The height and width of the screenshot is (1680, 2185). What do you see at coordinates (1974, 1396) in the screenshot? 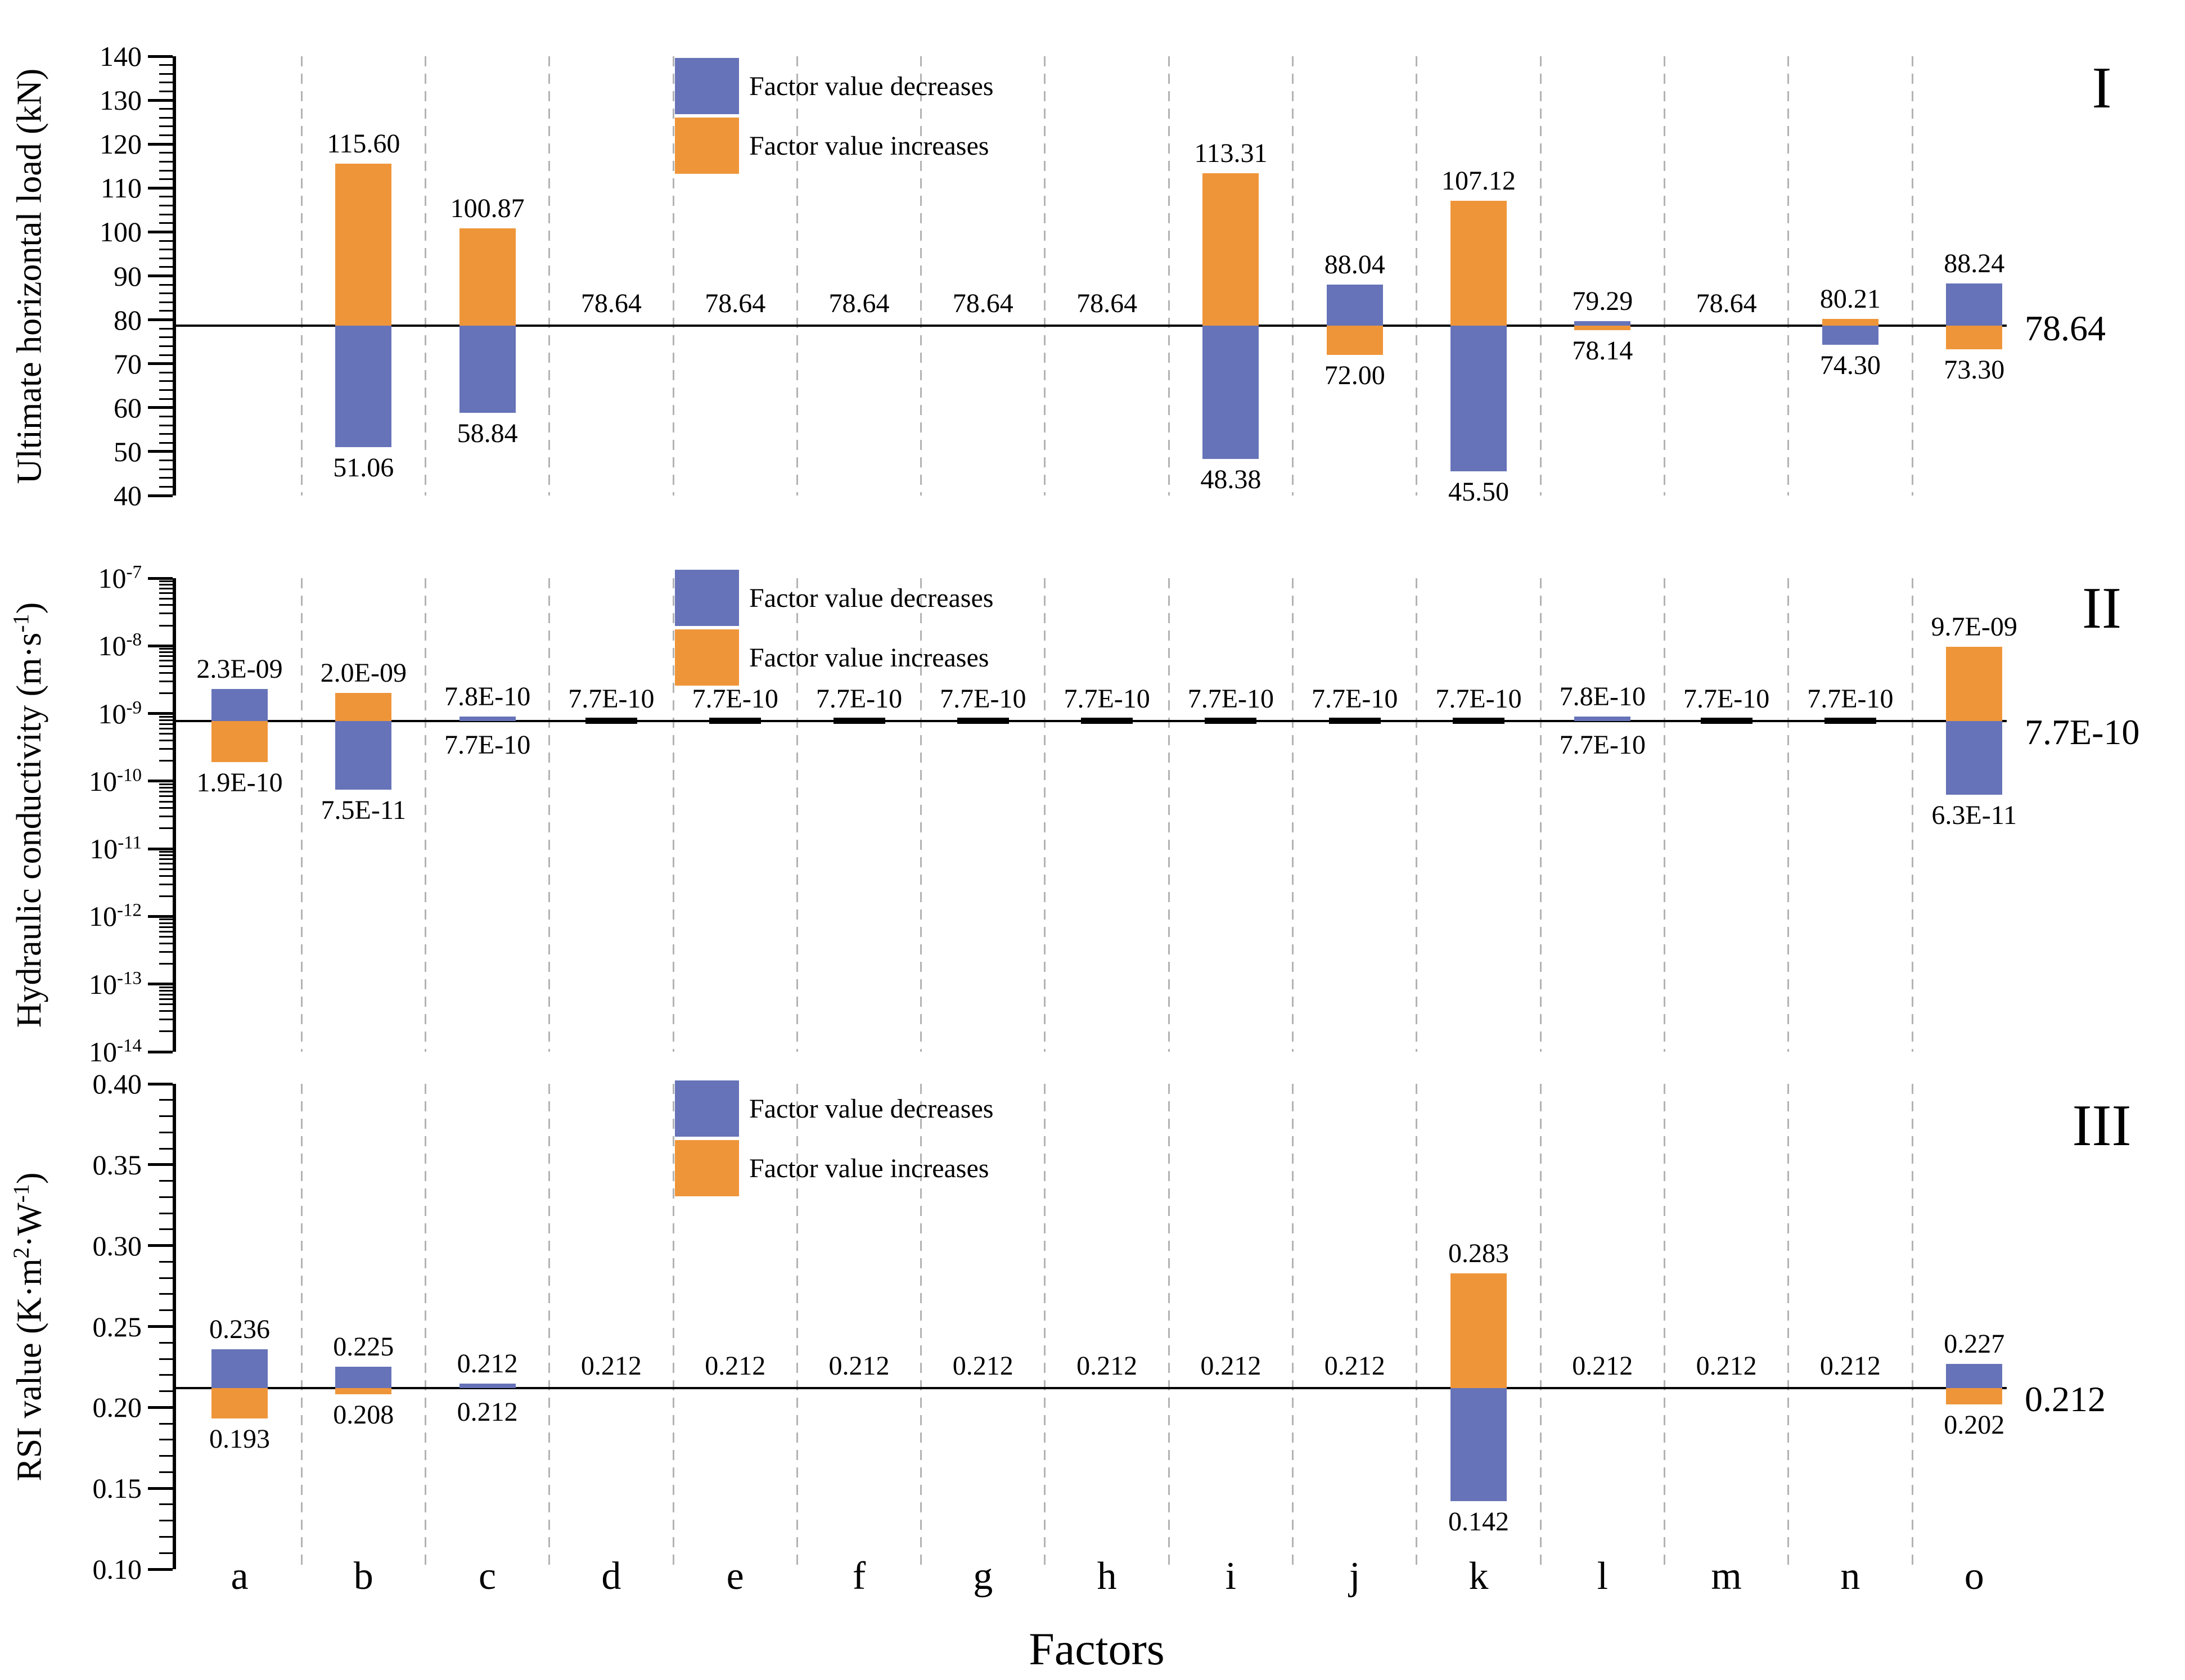
I see `bar-III-o-down` at bounding box center [1974, 1396].